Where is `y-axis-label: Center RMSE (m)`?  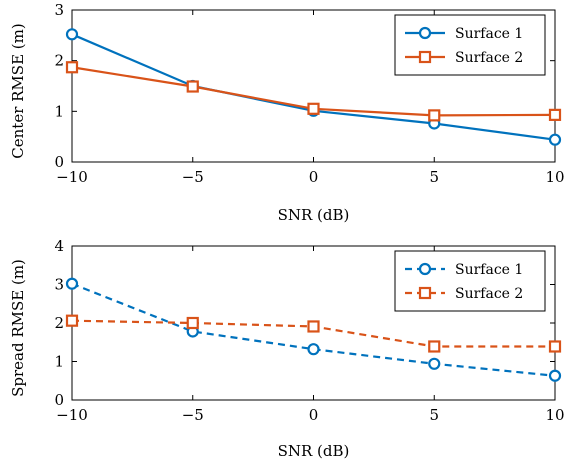 y-axis-label: Center RMSE (m) is located at coordinates (18, 90).